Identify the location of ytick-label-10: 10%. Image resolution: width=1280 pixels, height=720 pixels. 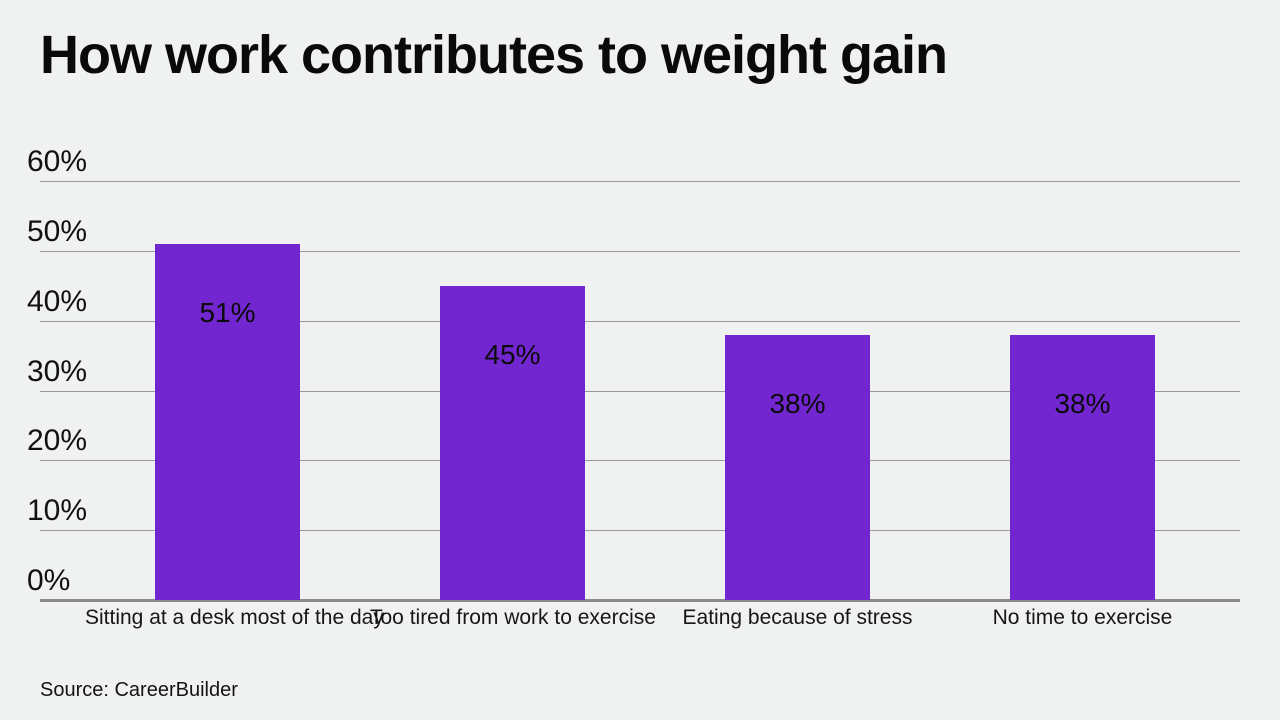
(57, 511).